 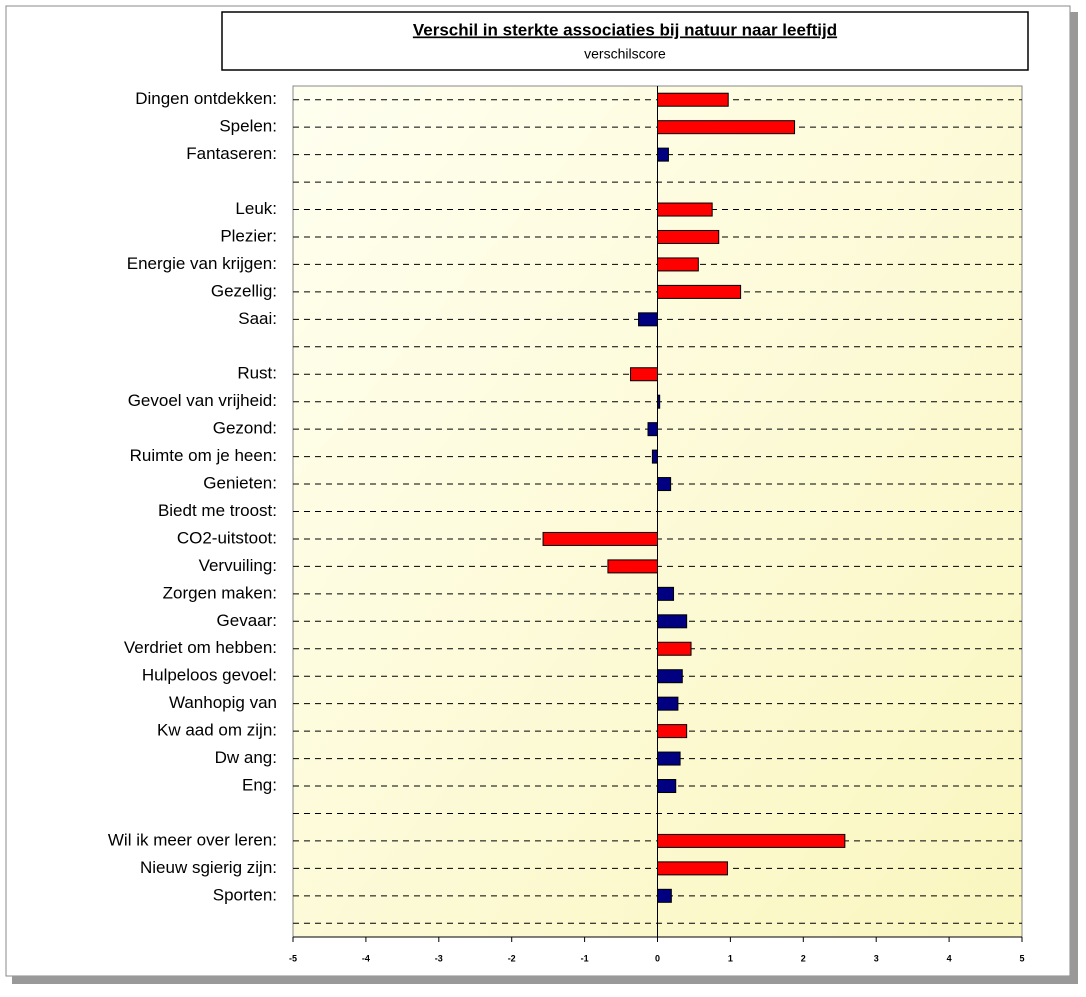 I want to click on y-tick-label: Kw aad om zijn:, so click(x=217, y=730).